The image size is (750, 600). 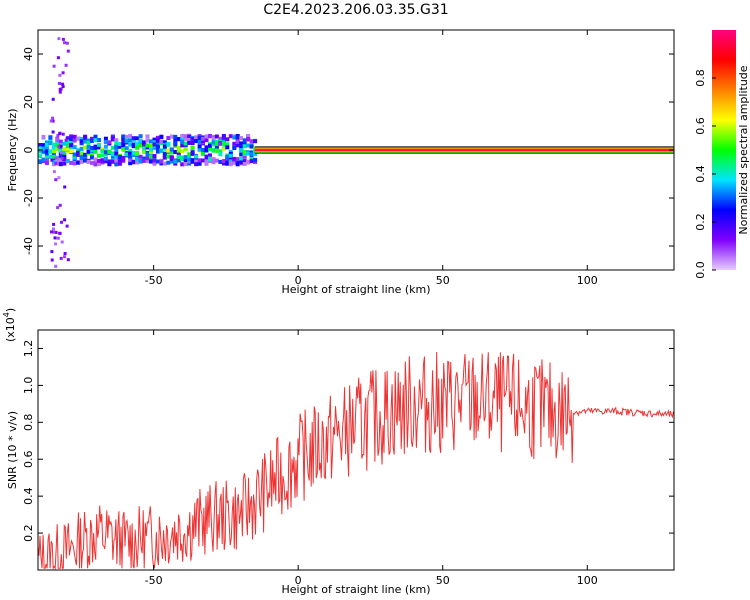 I want to click on snr-y-tick-label: 0.2, so click(x=28, y=533).